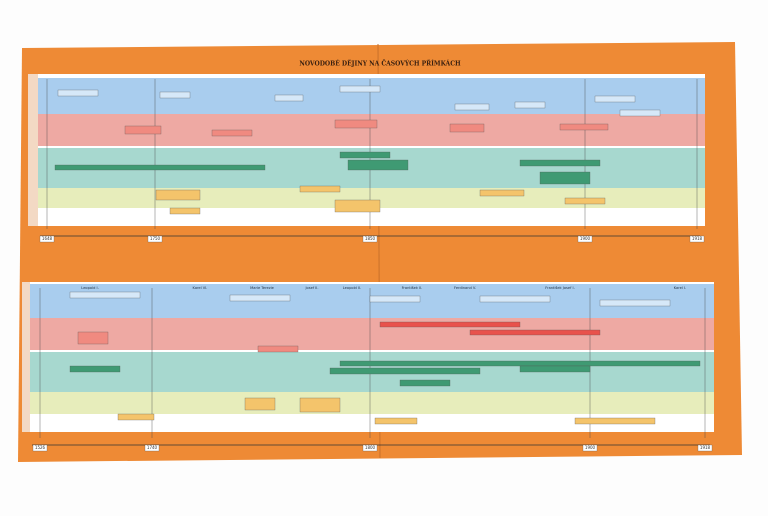  Describe the element at coordinates (371, 96) in the screenshot. I see `band-blue` at that location.